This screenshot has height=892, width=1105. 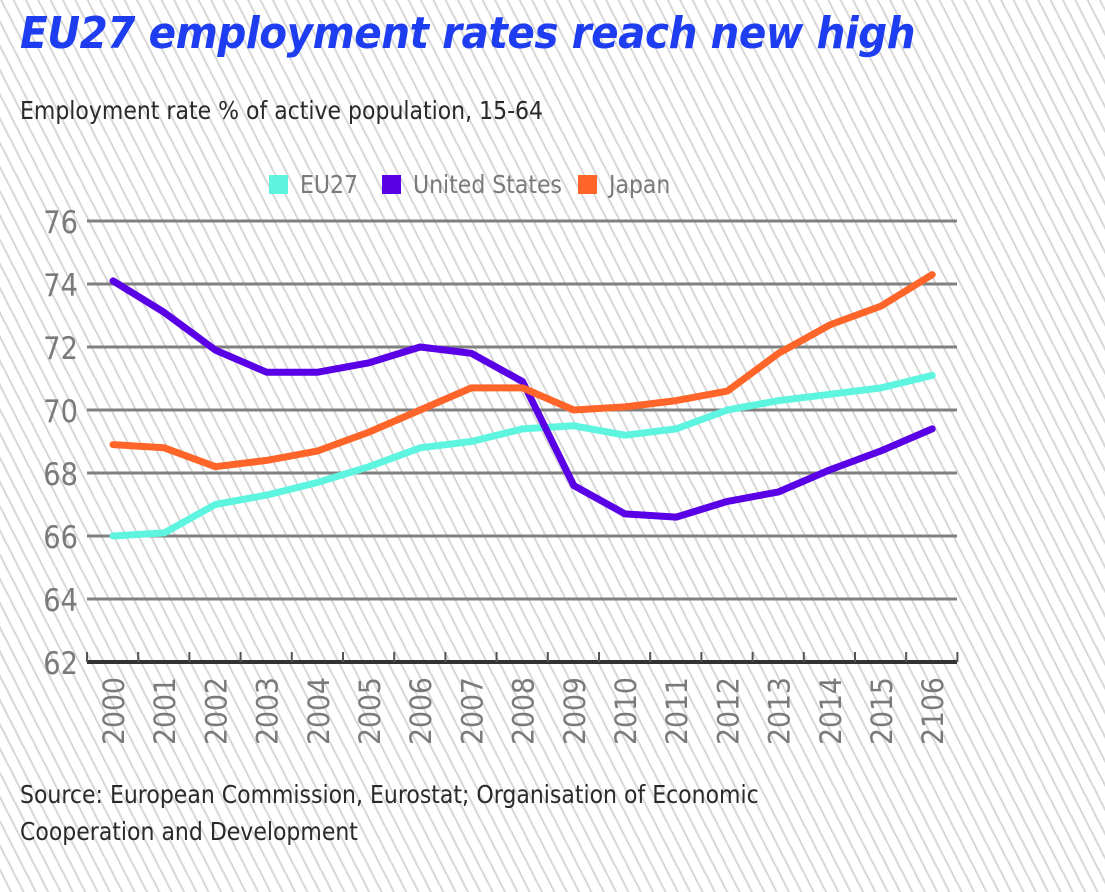 What do you see at coordinates (882, 711) in the screenshot?
I see `x-tick-label: 2015` at bounding box center [882, 711].